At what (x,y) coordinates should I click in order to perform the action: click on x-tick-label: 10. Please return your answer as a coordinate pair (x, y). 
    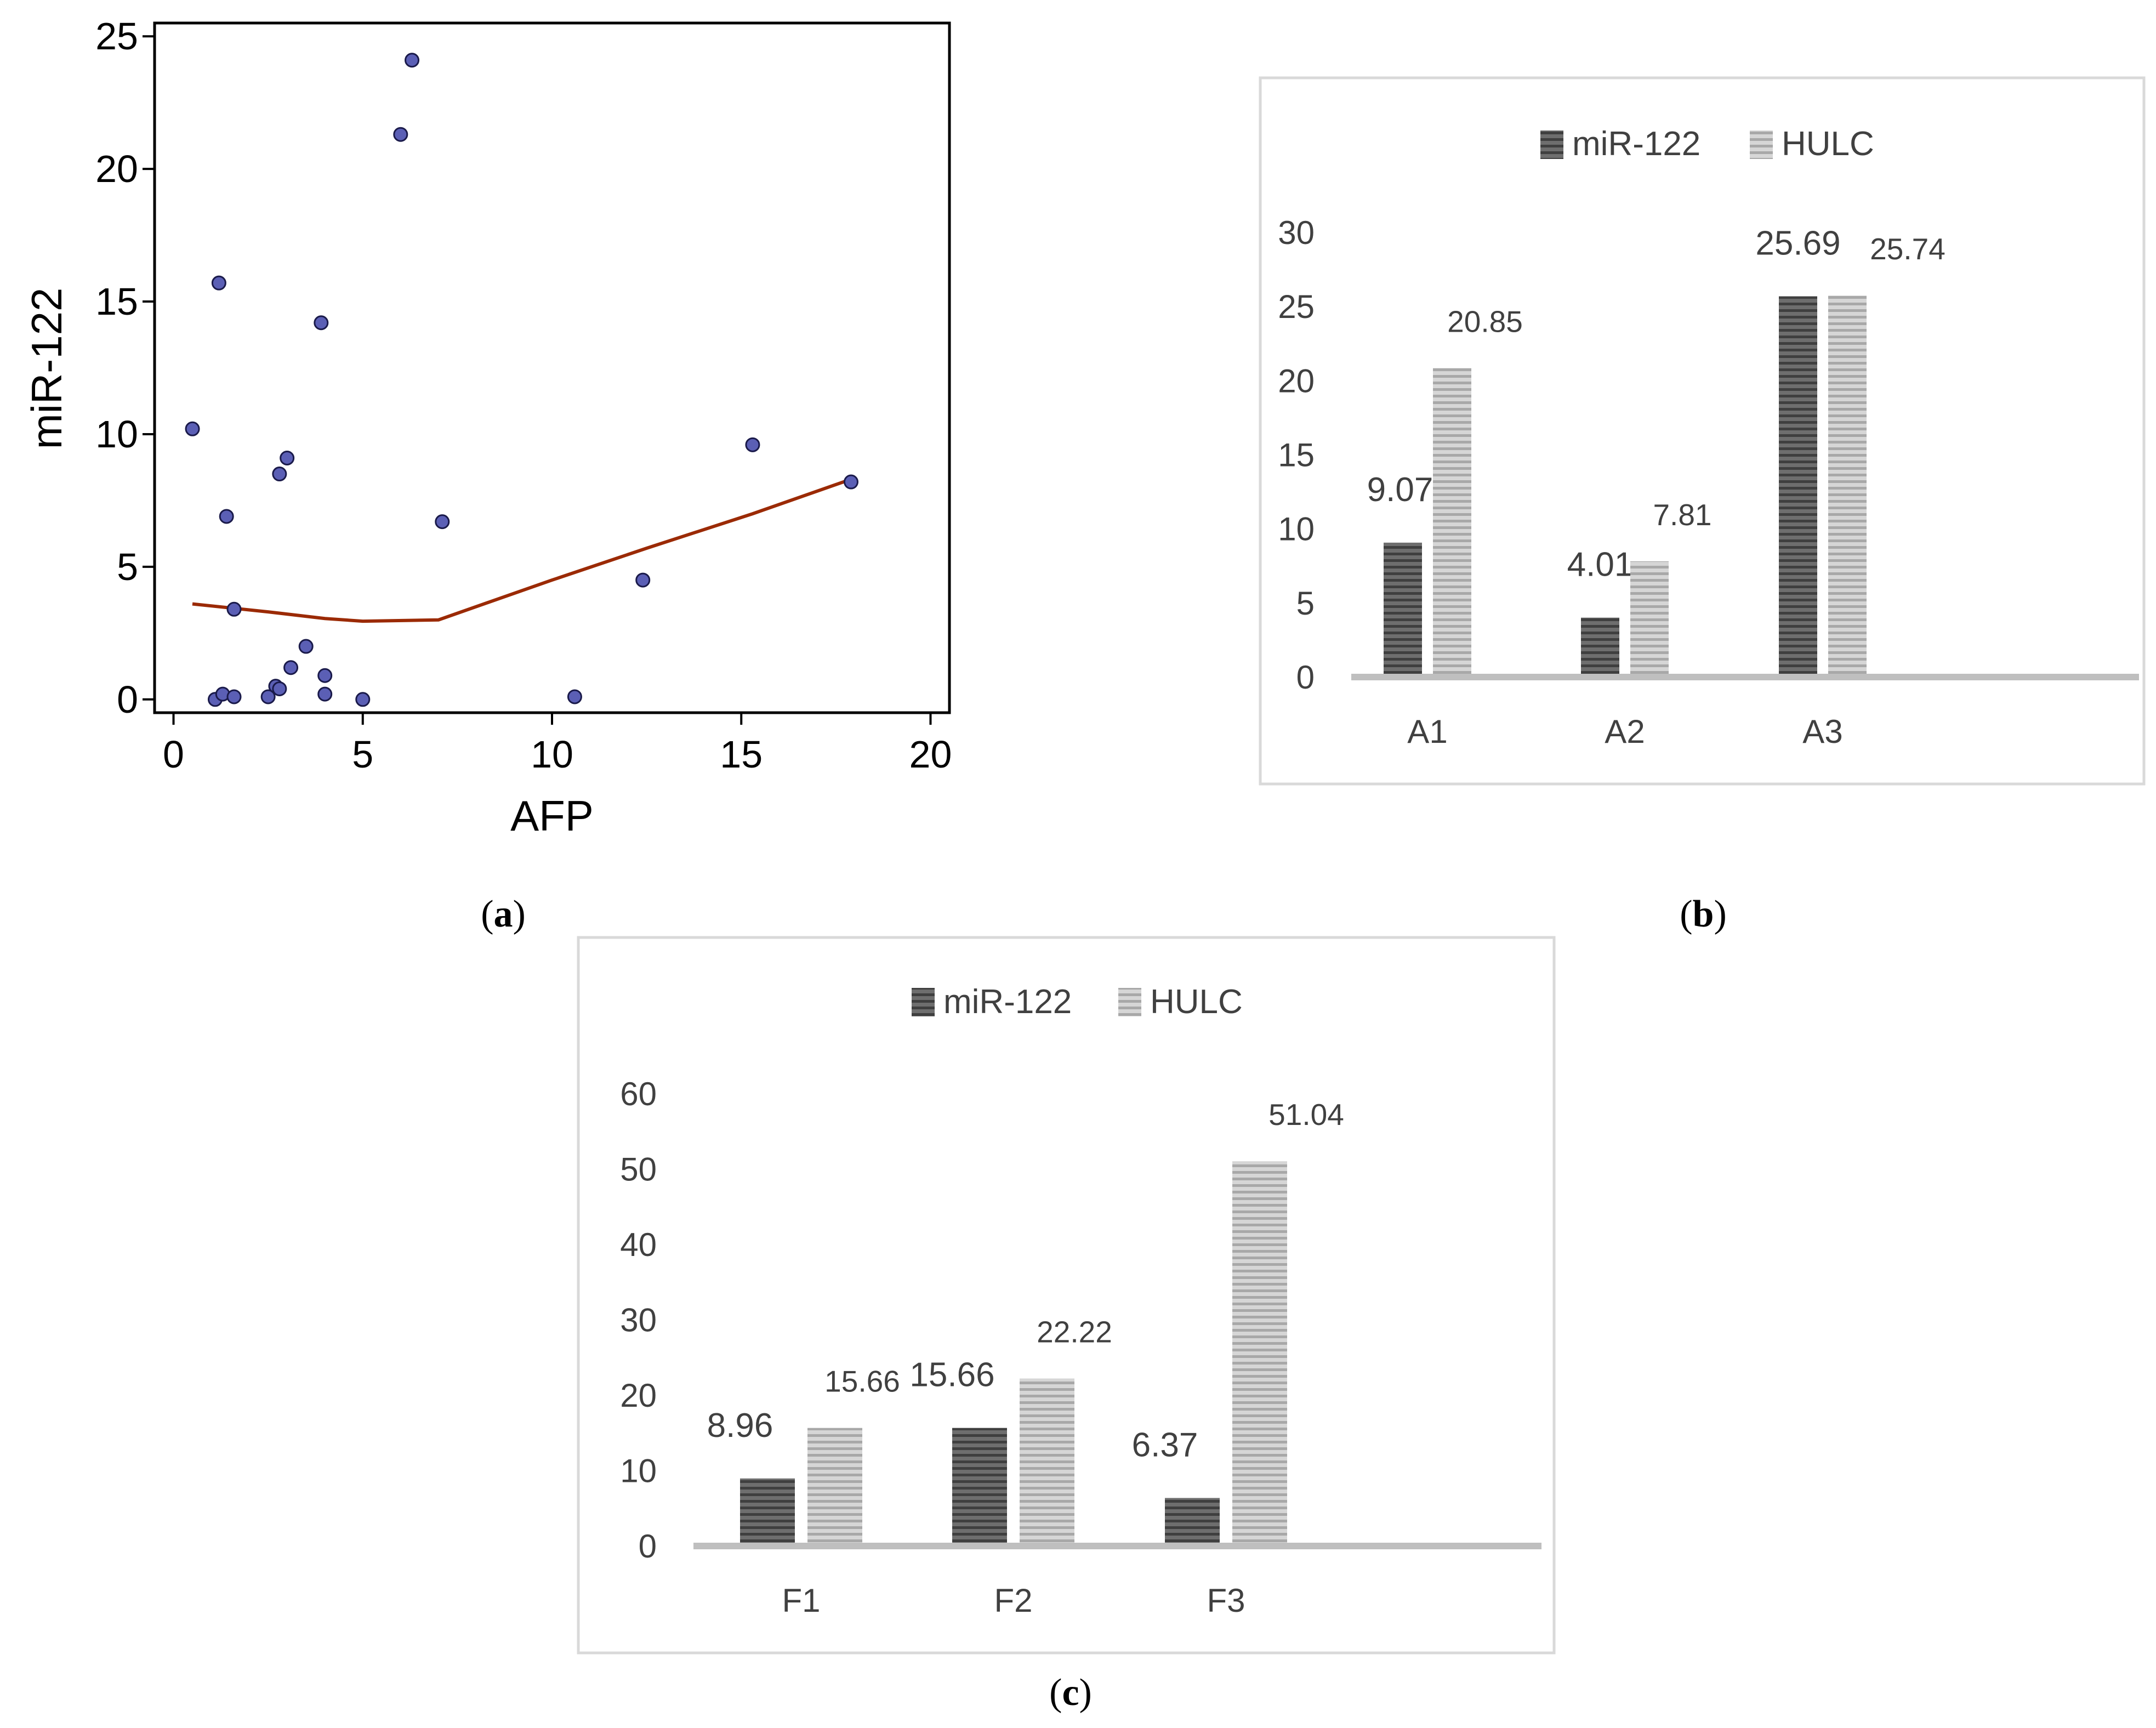
    Looking at the image, I should click on (552, 754).